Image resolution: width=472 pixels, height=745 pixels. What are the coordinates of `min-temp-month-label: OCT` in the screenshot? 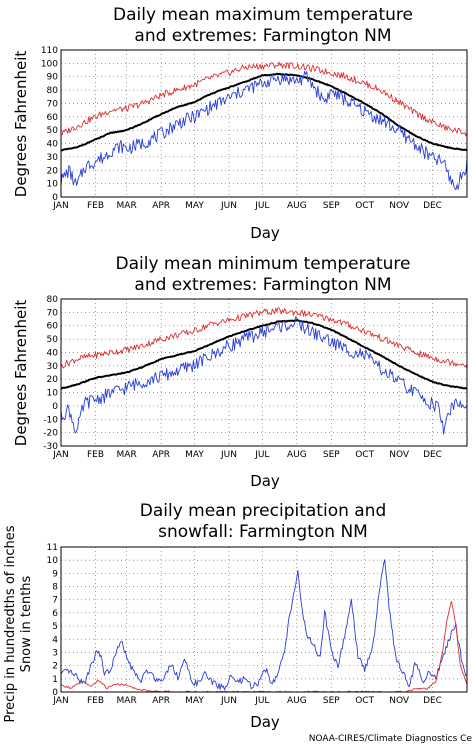 It's located at (364, 455).